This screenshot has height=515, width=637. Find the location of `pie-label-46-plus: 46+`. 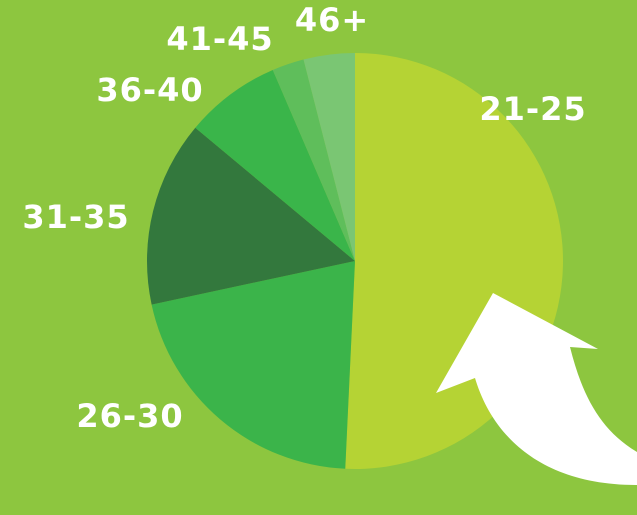

pie-label-46-plus: 46+ is located at coordinates (332, 20).